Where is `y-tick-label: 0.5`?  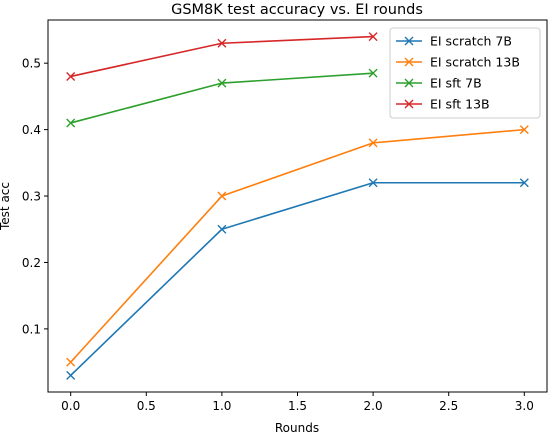 y-tick-label: 0.5 is located at coordinates (31, 64).